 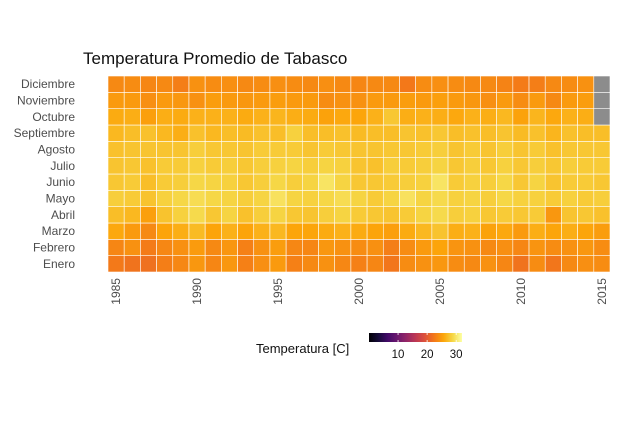 What do you see at coordinates (62, 166) in the screenshot?
I see `y-tick-label: Julio` at bounding box center [62, 166].